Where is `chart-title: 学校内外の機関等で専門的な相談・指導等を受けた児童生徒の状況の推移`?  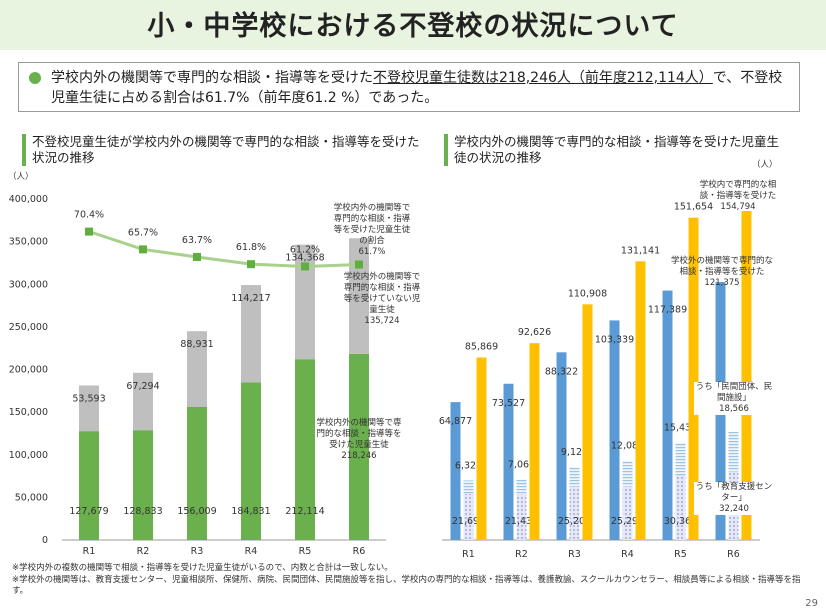
chart-title: 学校内外の機関等で専門的な相談・指導等を受けた児童生徒の状況の推移 is located at coordinates (614, 150).